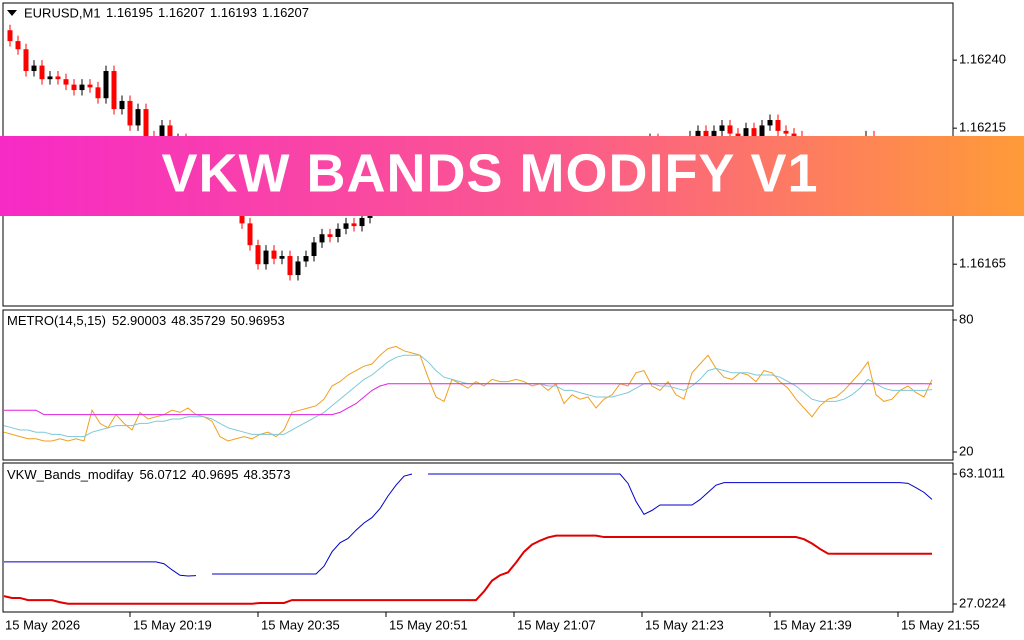 The width and height of the screenshot is (1024, 640). I want to click on y-tick-label: 27.0224, so click(982, 602).